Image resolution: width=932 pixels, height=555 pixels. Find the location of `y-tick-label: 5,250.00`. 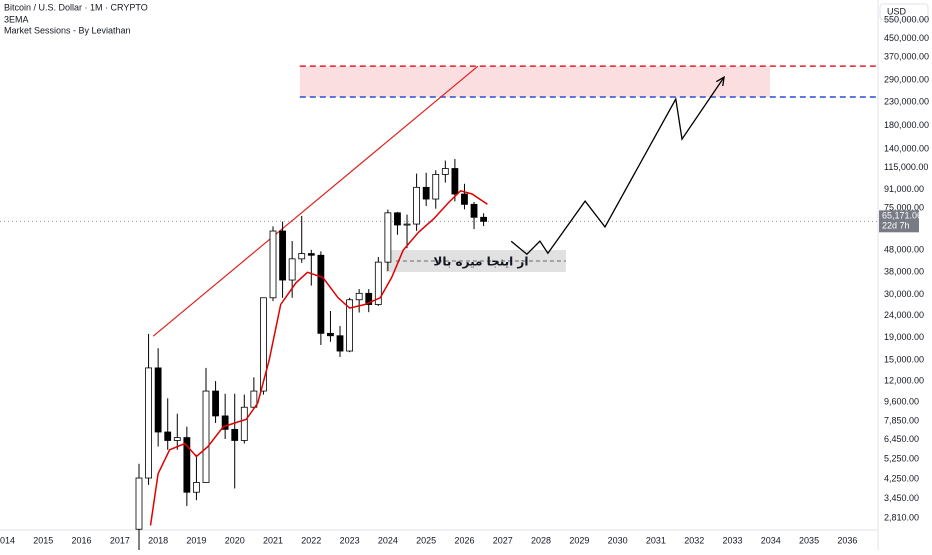

y-tick-label: 5,250.00 is located at coordinates (901, 459).